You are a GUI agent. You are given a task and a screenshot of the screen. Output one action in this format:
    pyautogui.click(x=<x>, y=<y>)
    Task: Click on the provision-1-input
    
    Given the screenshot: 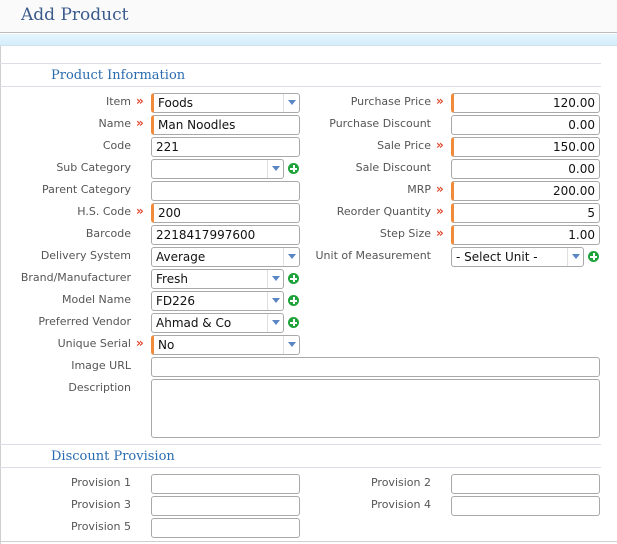 What is the action you would take?
    pyautogui.click(x=225, y=484)
    